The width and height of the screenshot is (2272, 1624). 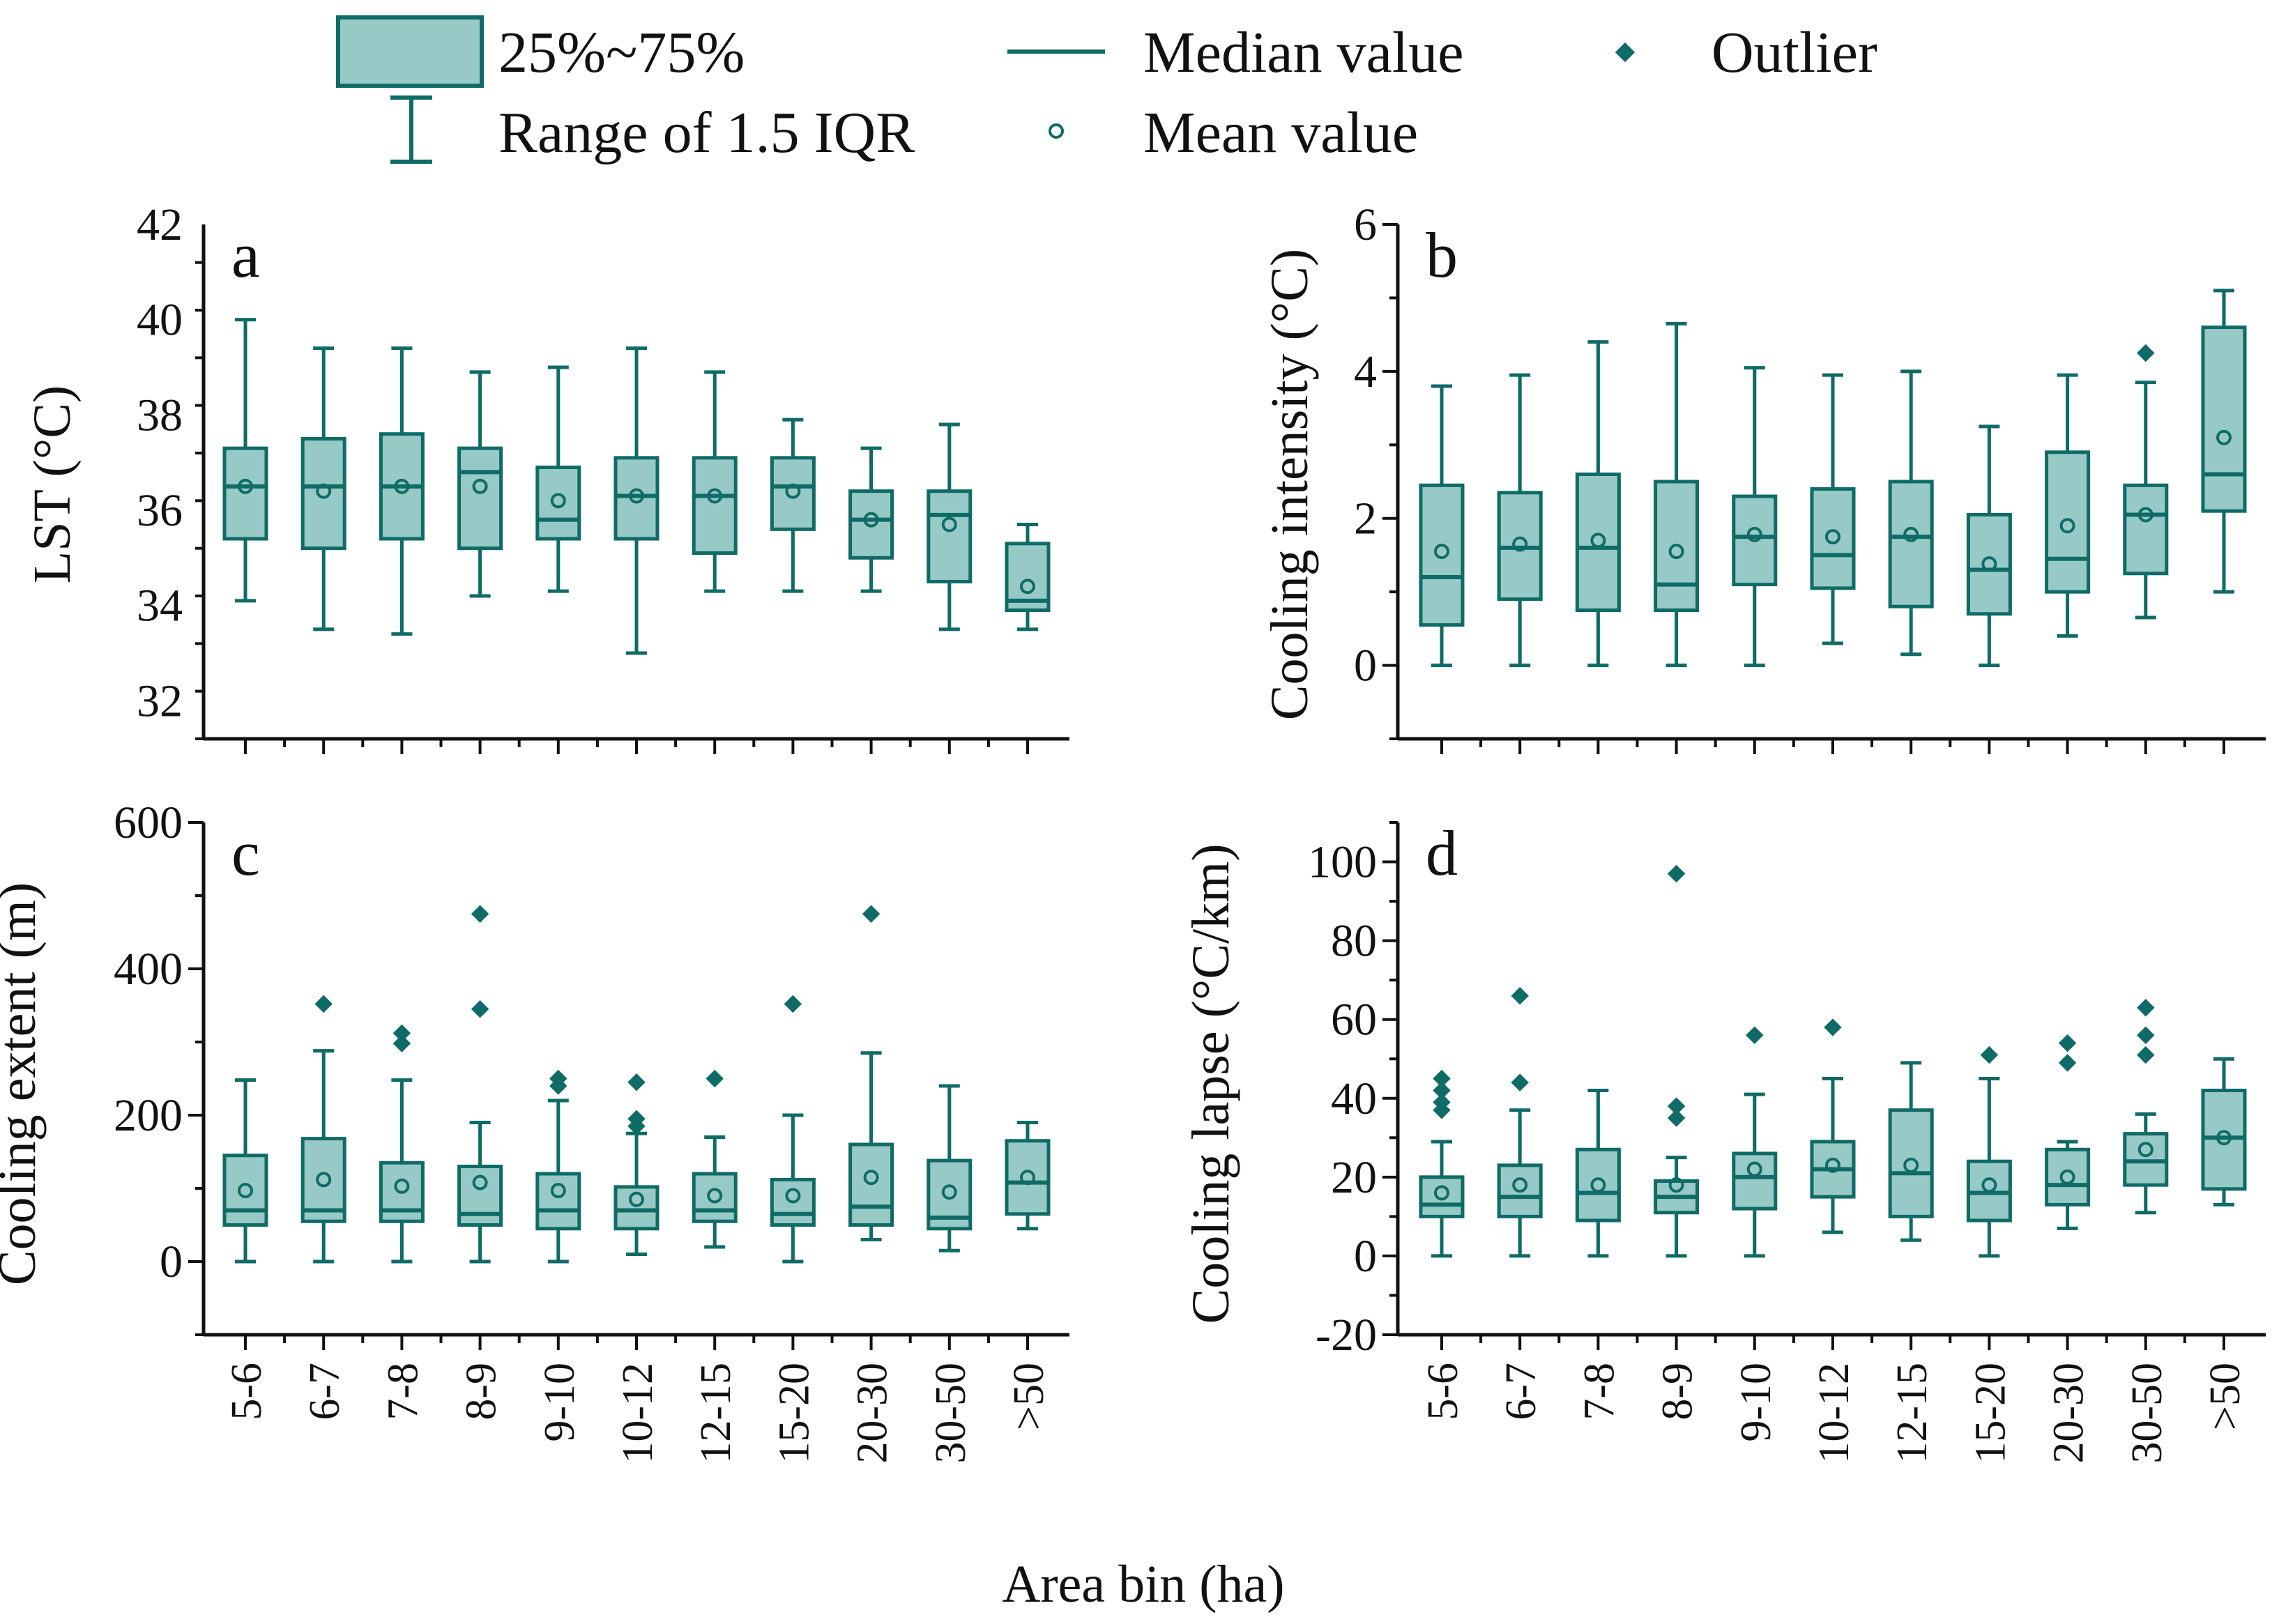 I want to click on panel-c-category-label: 8-9, so click(x=481, y=1391).